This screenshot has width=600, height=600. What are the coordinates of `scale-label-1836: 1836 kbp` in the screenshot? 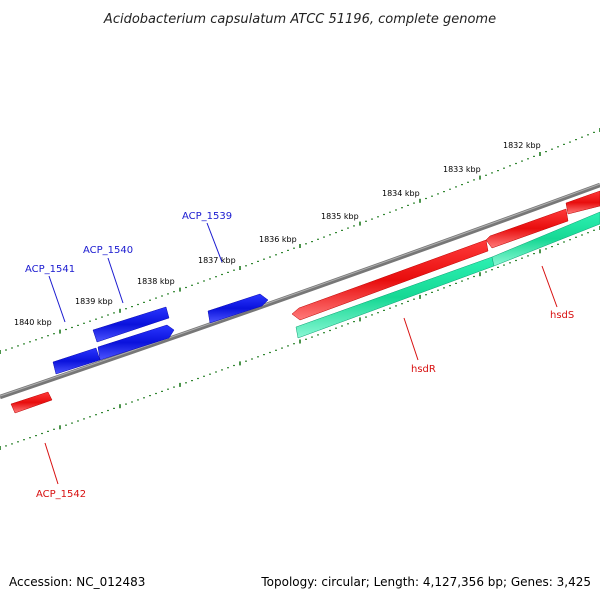 It's located at (278, 239).